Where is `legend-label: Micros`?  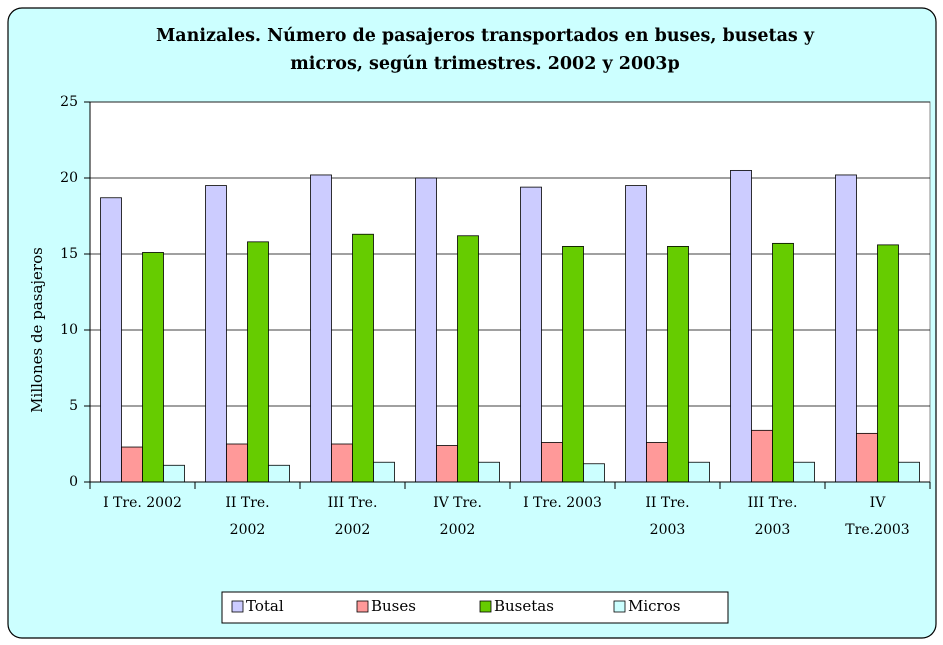
legend-label: Micros is located at coordinates (654, 606).